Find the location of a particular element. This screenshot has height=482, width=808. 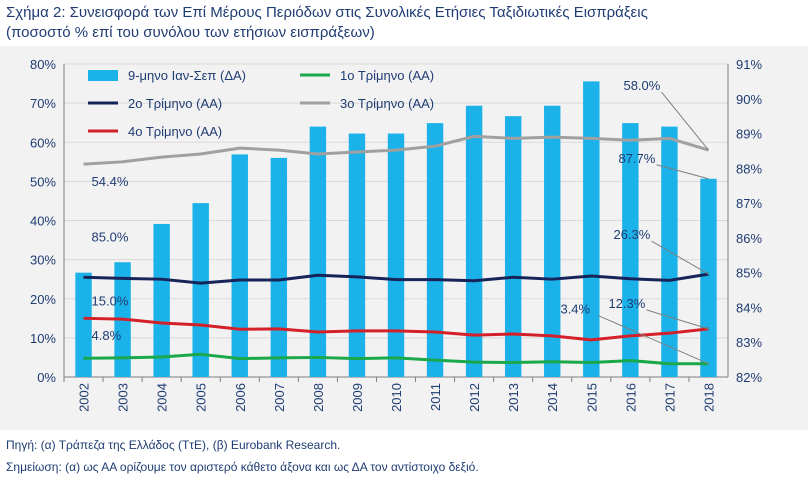

right-axis-tick-label: 83% is located at coordinates (749, 342).